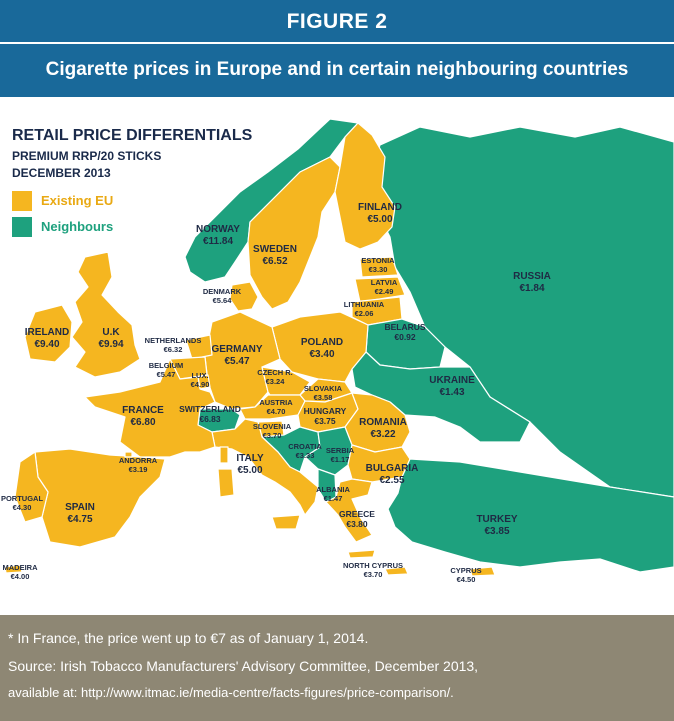 This screenshot has height=721, width=674. Describe the element at coordinates (166, 370) in the screenshot. I see `label-belgium: BELGIUM €5.47` at that location.